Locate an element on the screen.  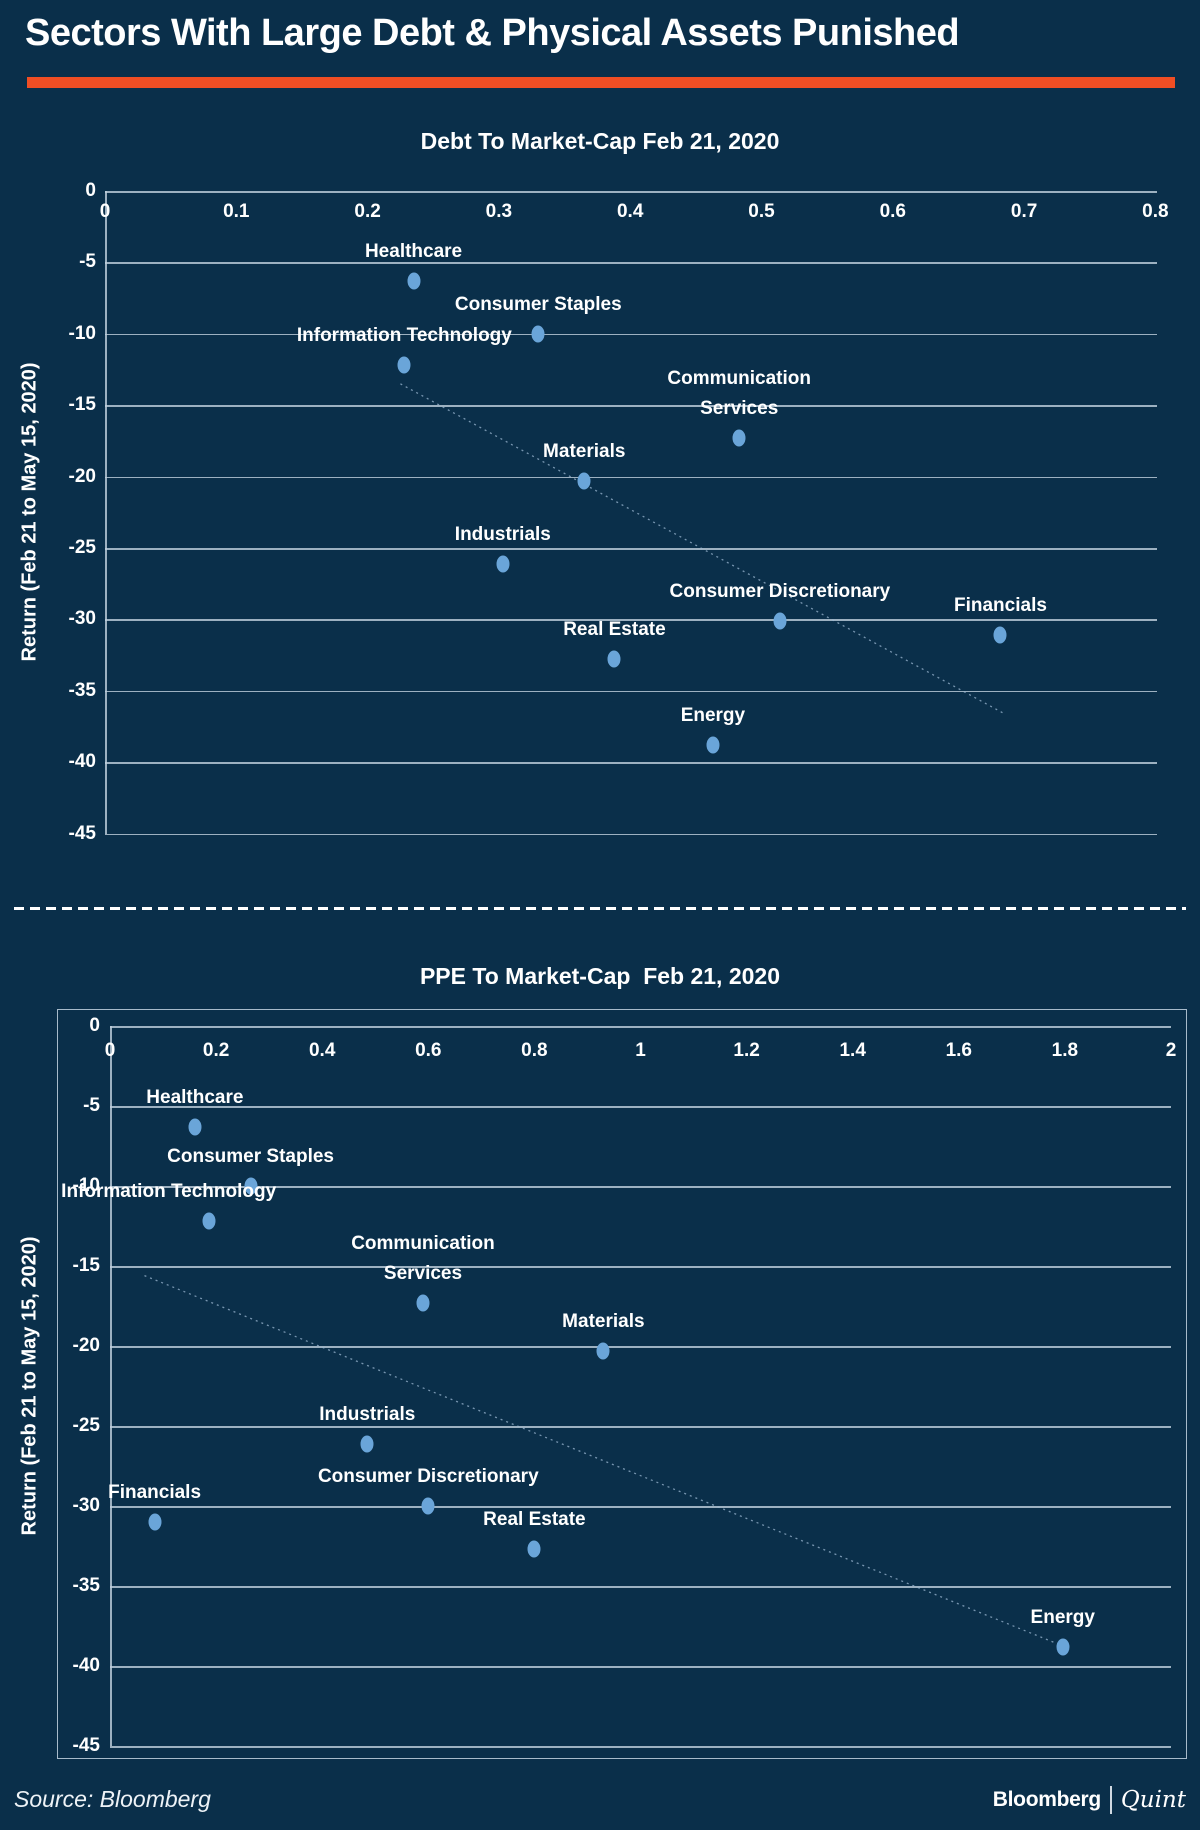
x-tick-label: 1.8 is located at coordinates (1065, 1050).